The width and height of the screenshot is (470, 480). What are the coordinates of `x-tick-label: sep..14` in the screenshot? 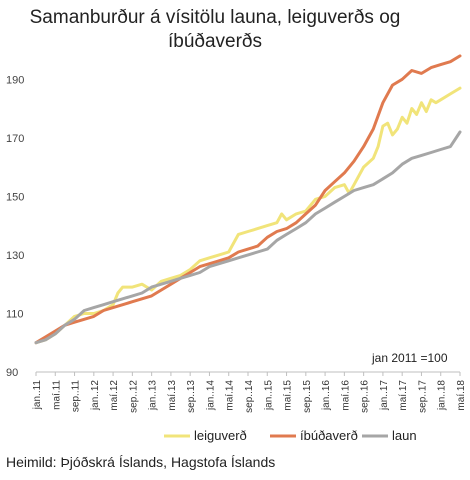 It's located at (249, 396).